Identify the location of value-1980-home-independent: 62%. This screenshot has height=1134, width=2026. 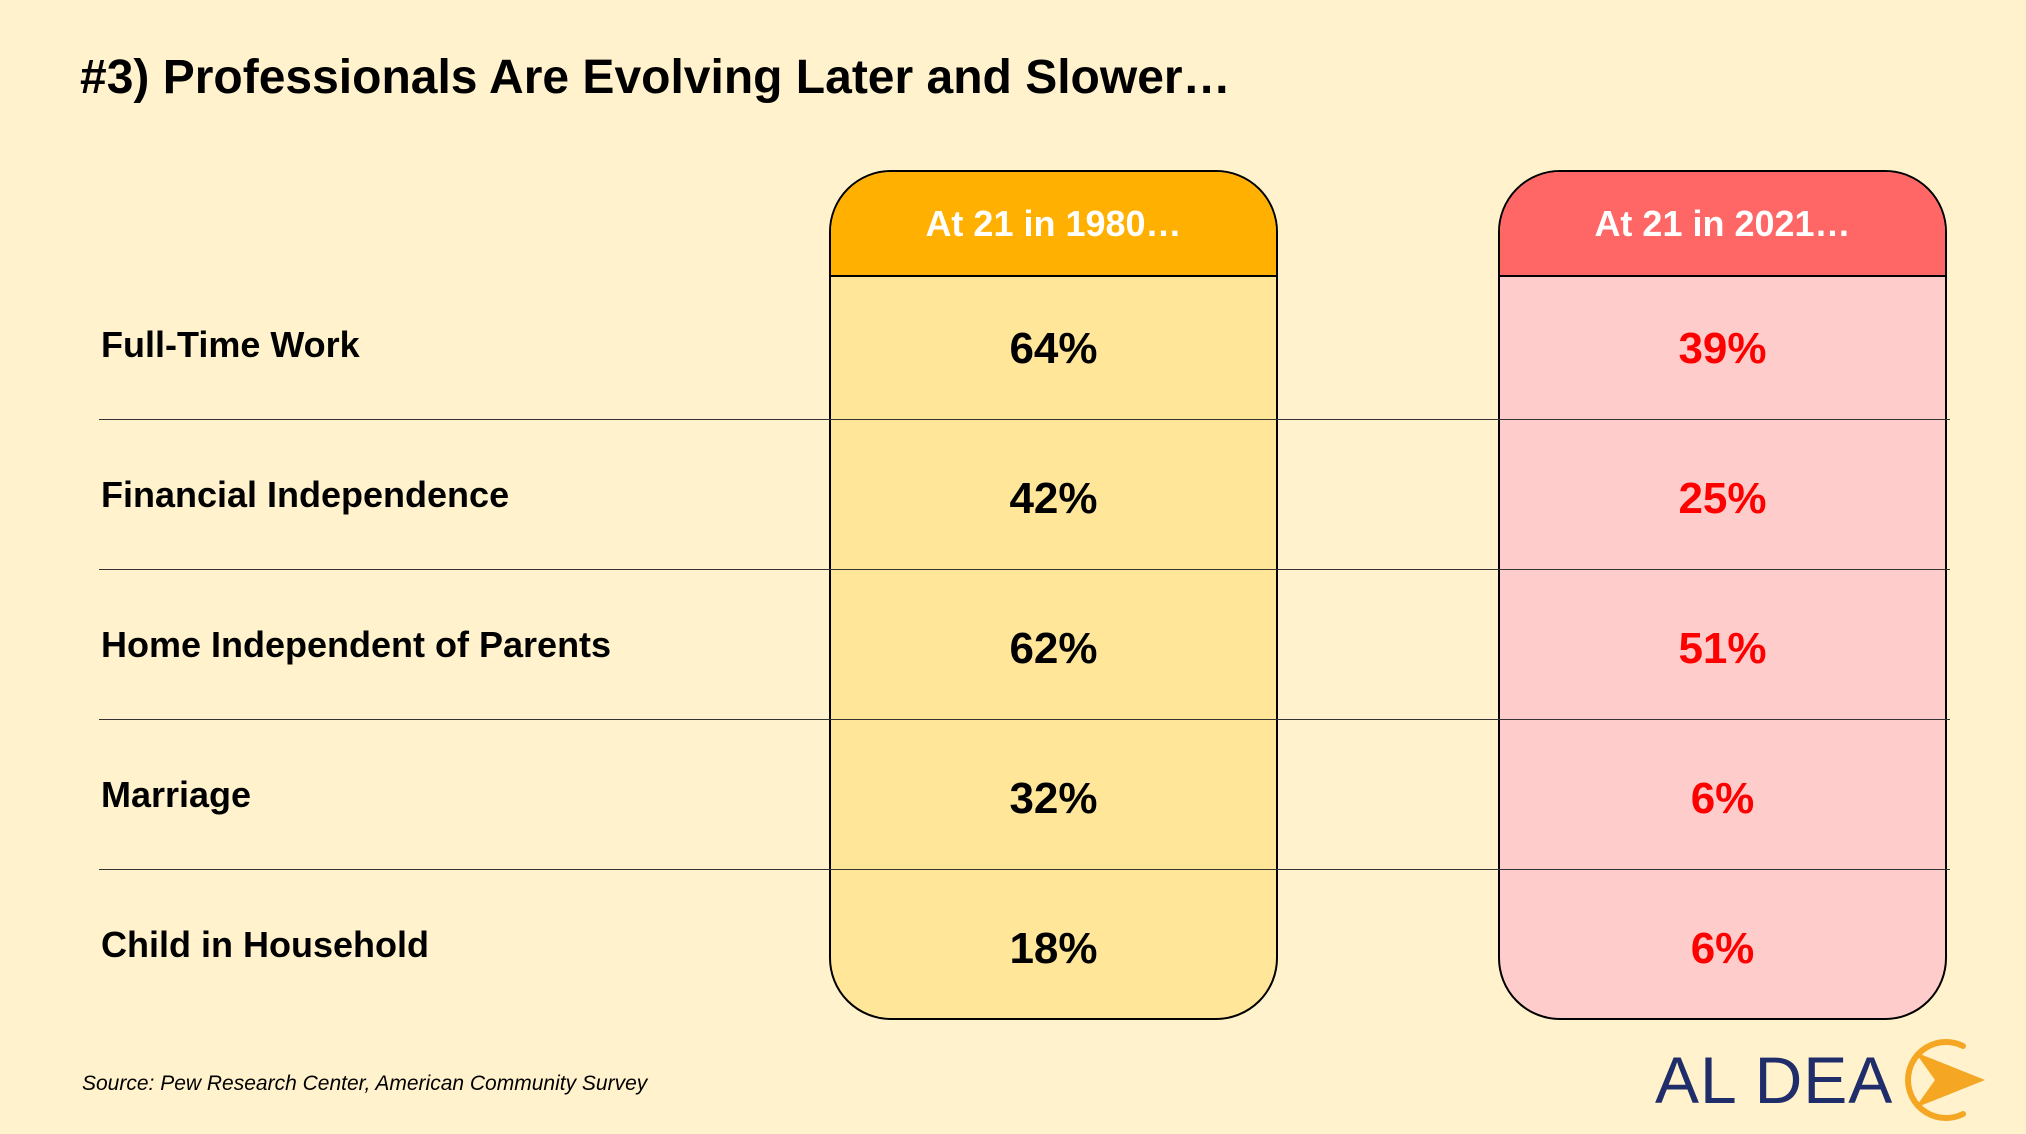
(1053, 648).